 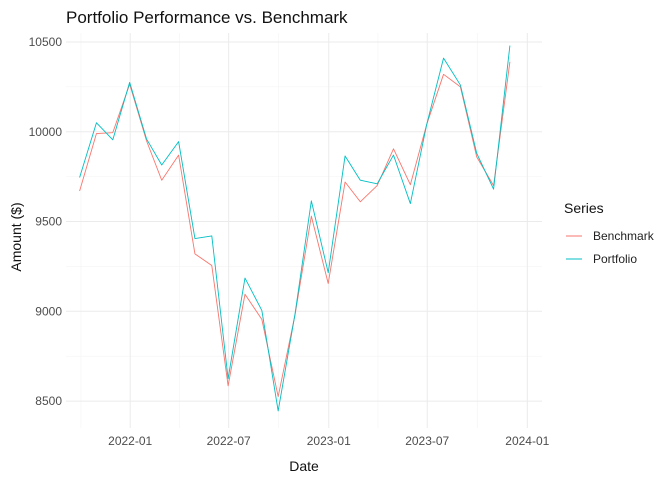 I want to click on y-tick-label: 8500, so click(x=48, y=401).